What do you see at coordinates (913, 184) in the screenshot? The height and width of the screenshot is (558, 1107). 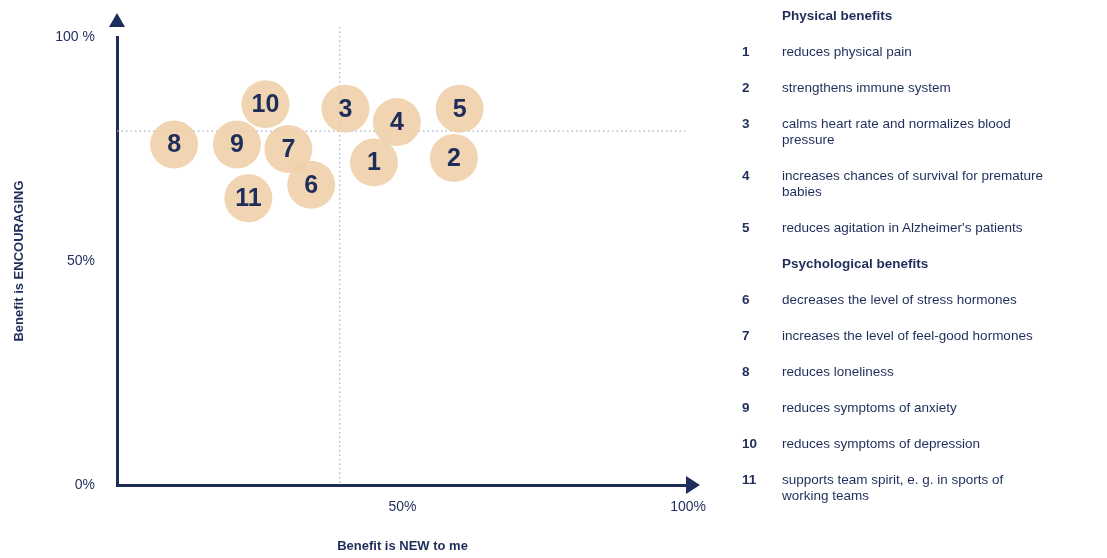 I see `text: increases chances of survival for premature babies` at bounding box center [913, 184].